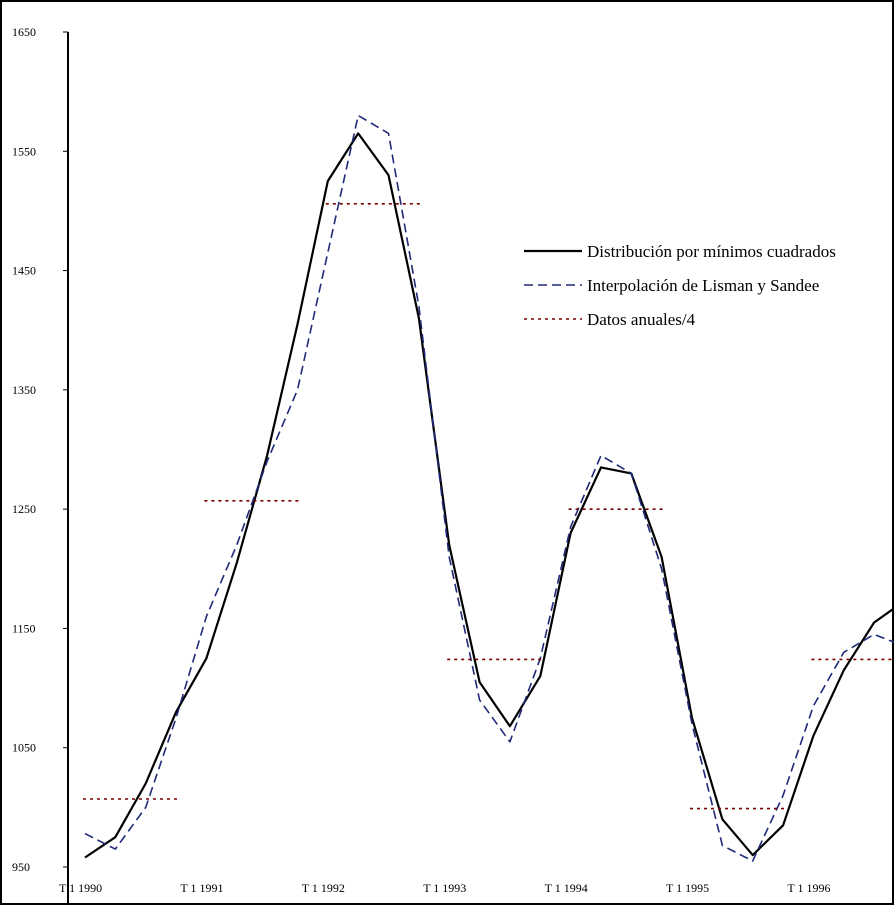  I want to click on y-tick-label: 1550, so click(24, 151).